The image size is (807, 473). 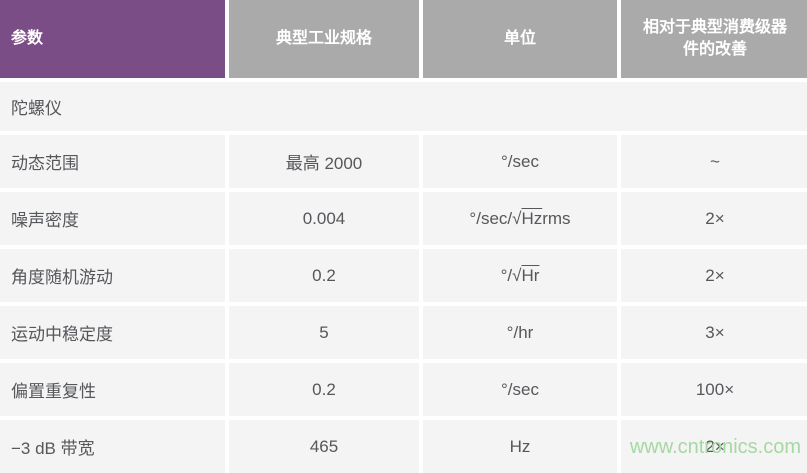 What do you see at coordinates (714, 39) in the screenshot?
I see `header-cell-improvement: 相对于典型消费级器 件的改善` at bounding box center [714, 39].